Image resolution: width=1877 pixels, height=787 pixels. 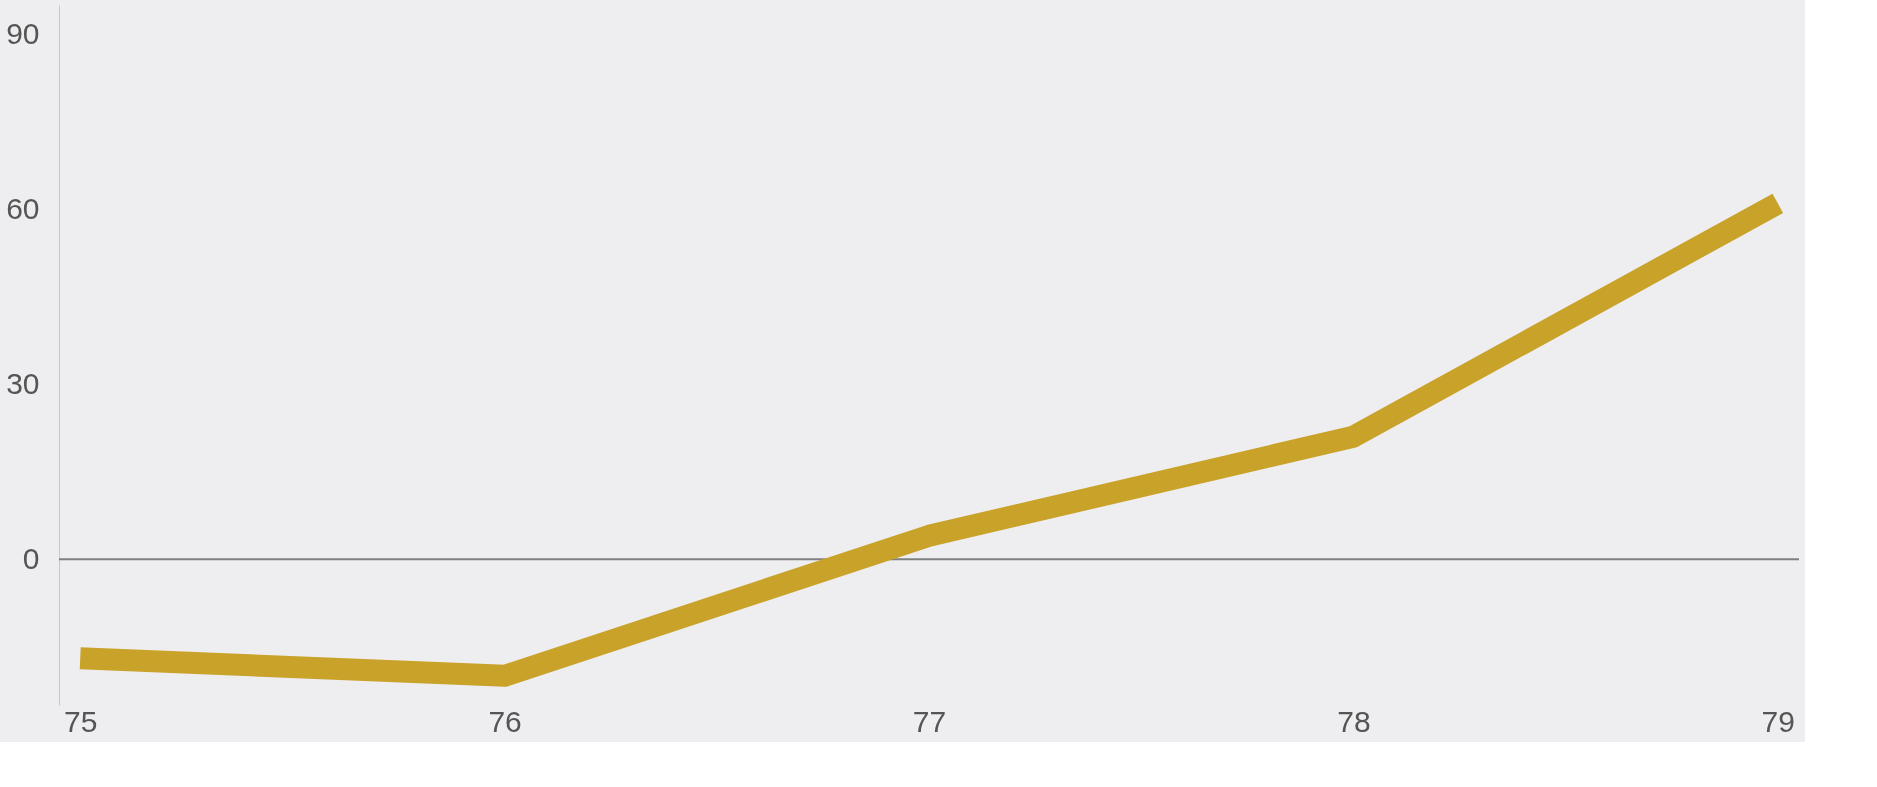 I want to click on y-tick-label: 0, so click(x=31, y=558).